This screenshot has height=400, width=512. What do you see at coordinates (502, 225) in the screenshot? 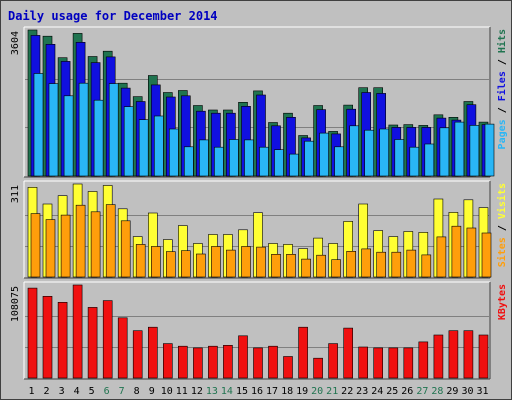
I see `panel-legend: Sites / Visits` at bounding box center [502, 225].